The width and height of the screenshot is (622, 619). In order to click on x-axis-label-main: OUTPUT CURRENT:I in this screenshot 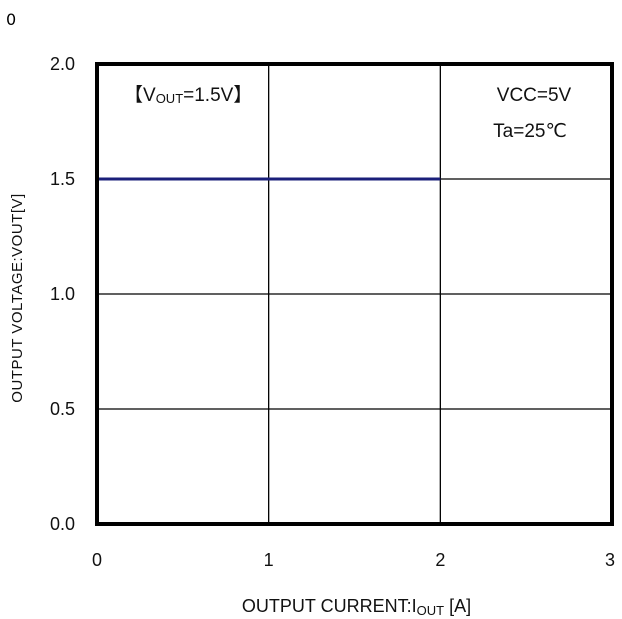, I will do `click(329, 606)`.